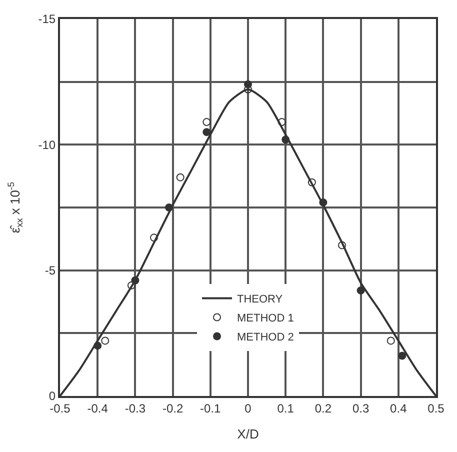 This screenshot has width=457, height=452. I want to click on y-tick-label: -5, so click(50, 271).